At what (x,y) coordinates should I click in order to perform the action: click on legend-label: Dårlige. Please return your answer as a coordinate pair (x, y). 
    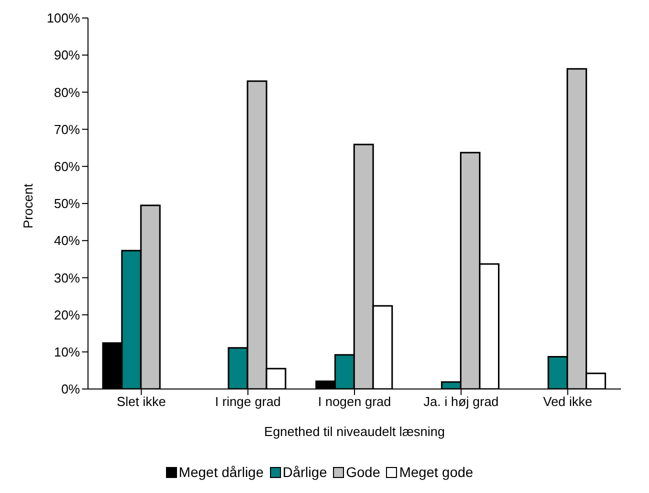
    Looking at the image, I should click on (304, 472).